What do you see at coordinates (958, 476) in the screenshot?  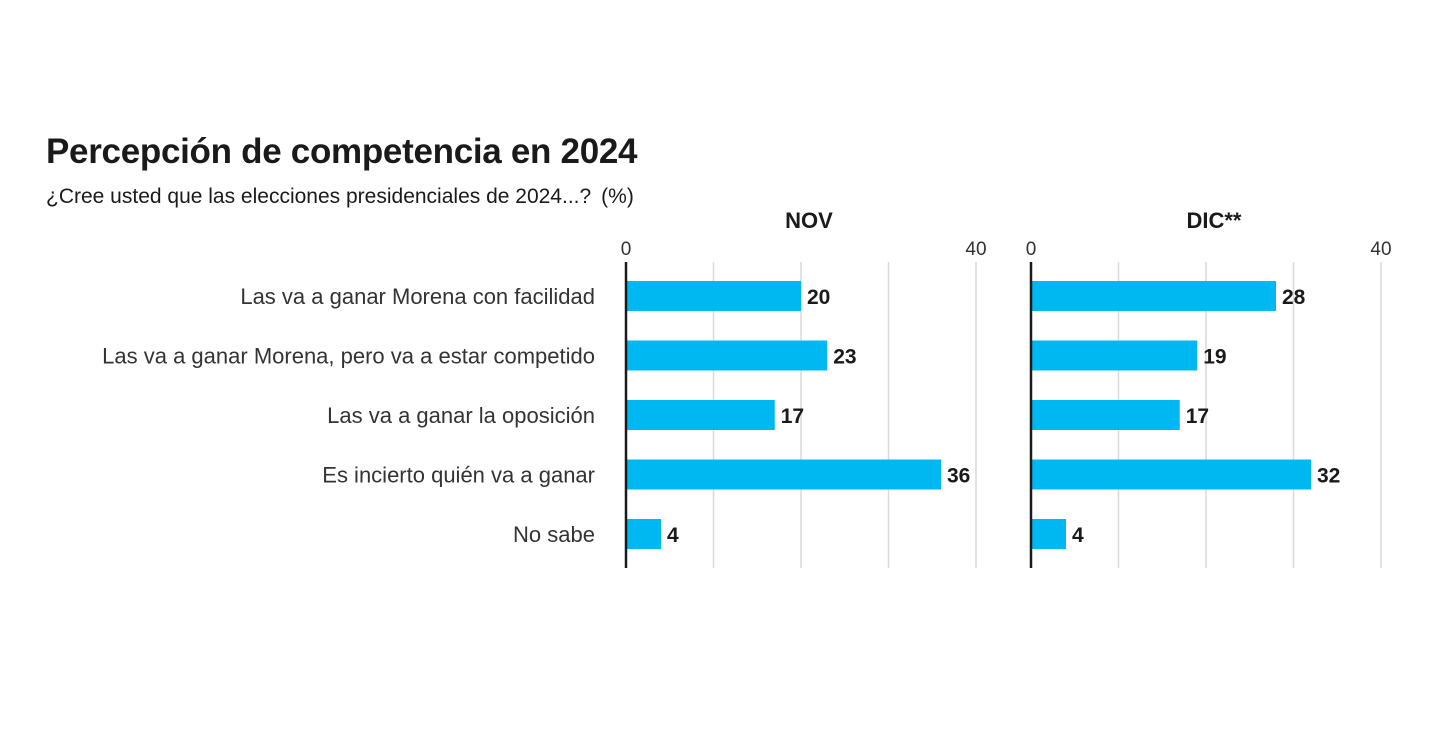 I see `data-label: 36` at bounding box center [958, 476].